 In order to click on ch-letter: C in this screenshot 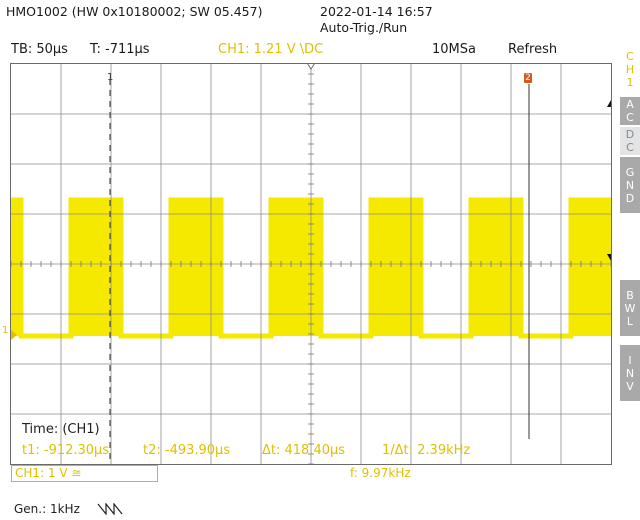, I will do `click(630, 56)`.